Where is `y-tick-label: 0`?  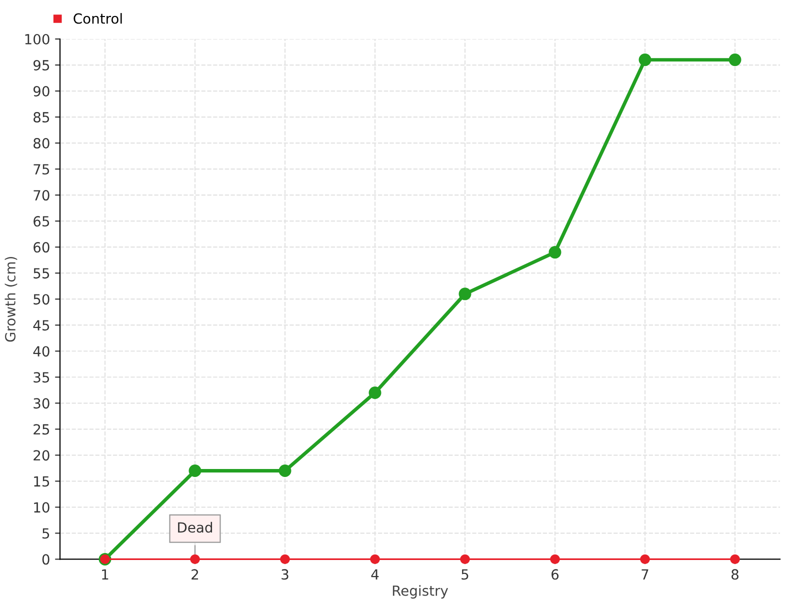 y-tick-label: 0 is located at coordinates (46, 559).